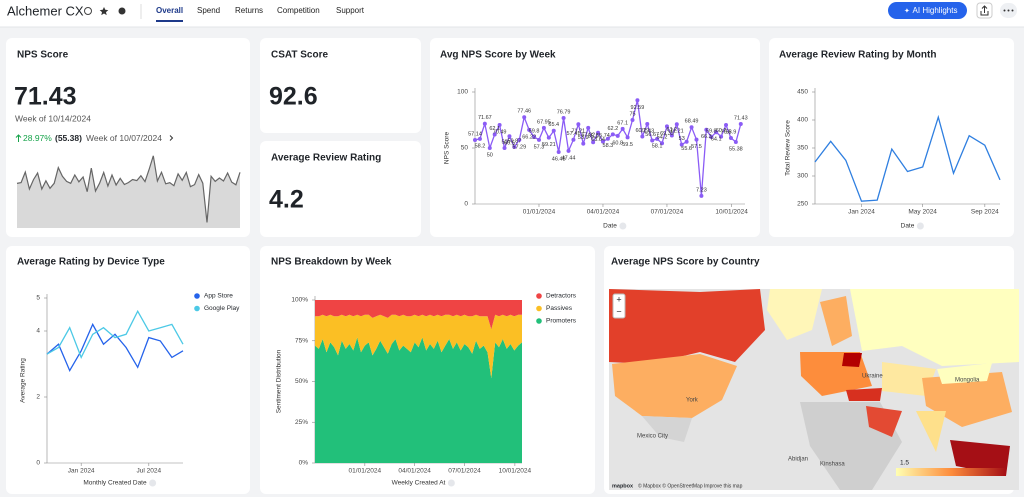 The height and width of the screenshot is (497, 1024). What do you see at coordinates (208, 10) in the screenshot?
I see `tab: Spend` at bounding box center [208, 10].